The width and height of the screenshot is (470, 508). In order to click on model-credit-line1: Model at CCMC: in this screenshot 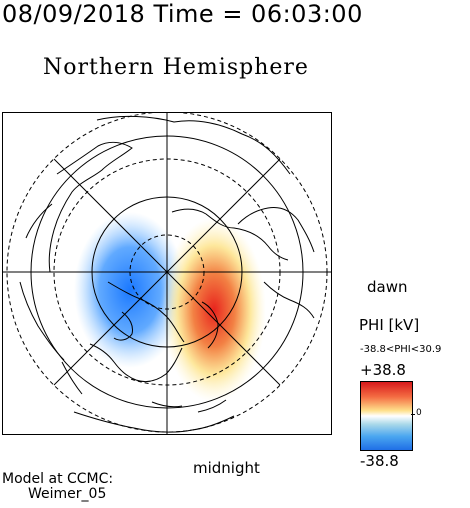, I will do `click(58, 479)`.